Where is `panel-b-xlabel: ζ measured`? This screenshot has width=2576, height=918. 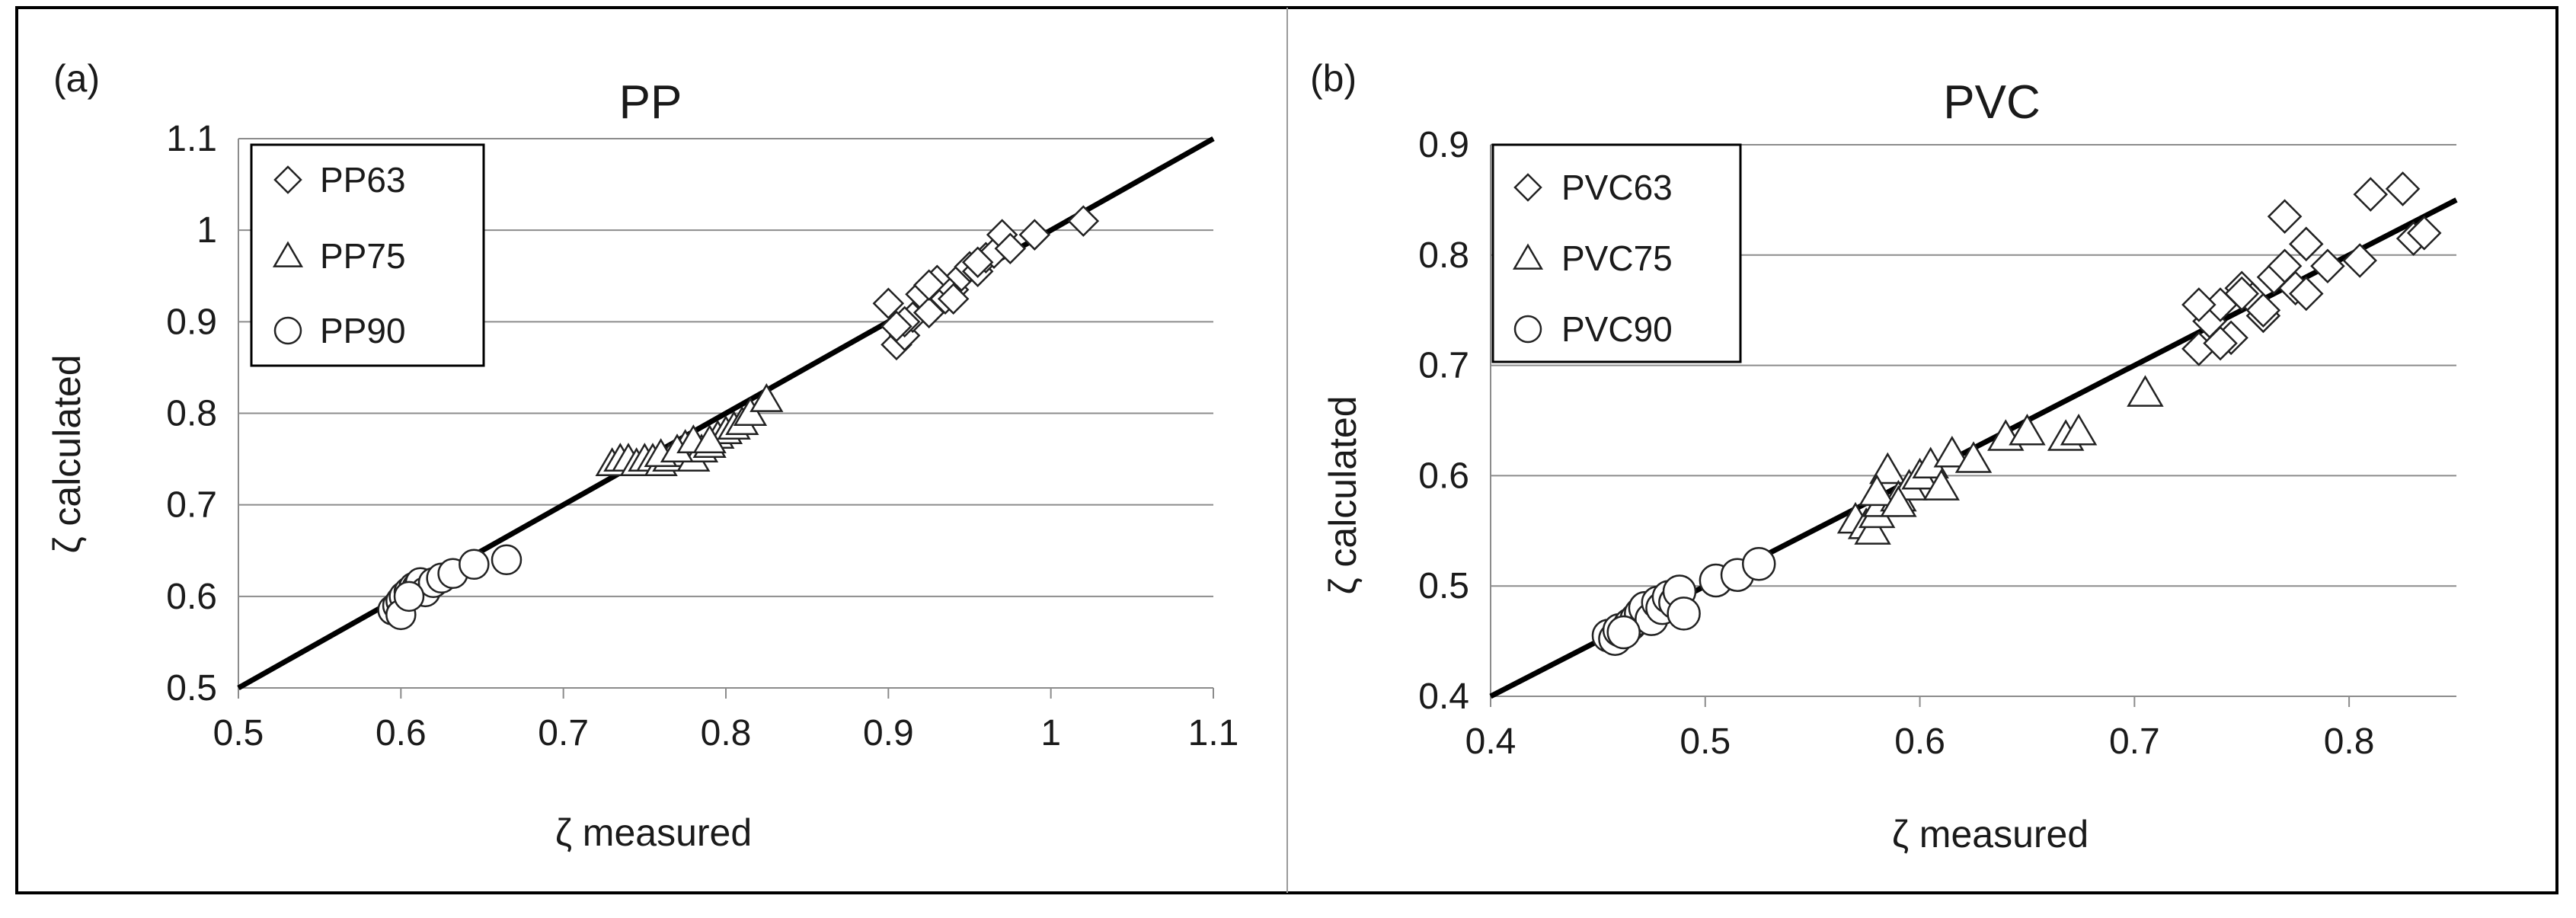 panel-b-xlabel: ζ measured is located at coordinates (1990, 834).